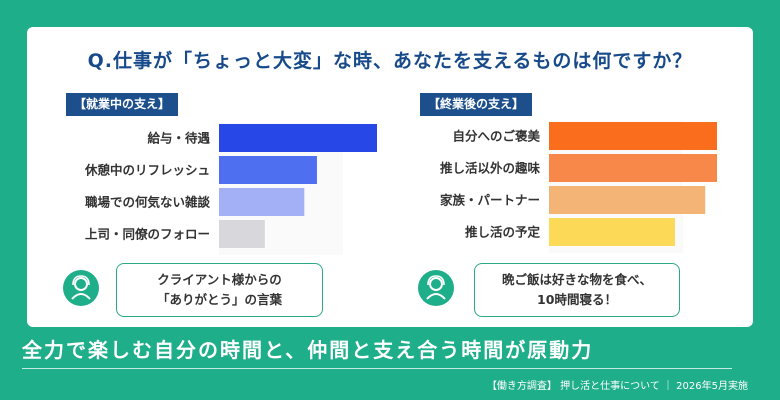 This screenshot has width=780, height=400. I want to click on tagline: 全力で楽しむ自分の時間と、仲間と支え合う時間が原動力, so click(308, 350).